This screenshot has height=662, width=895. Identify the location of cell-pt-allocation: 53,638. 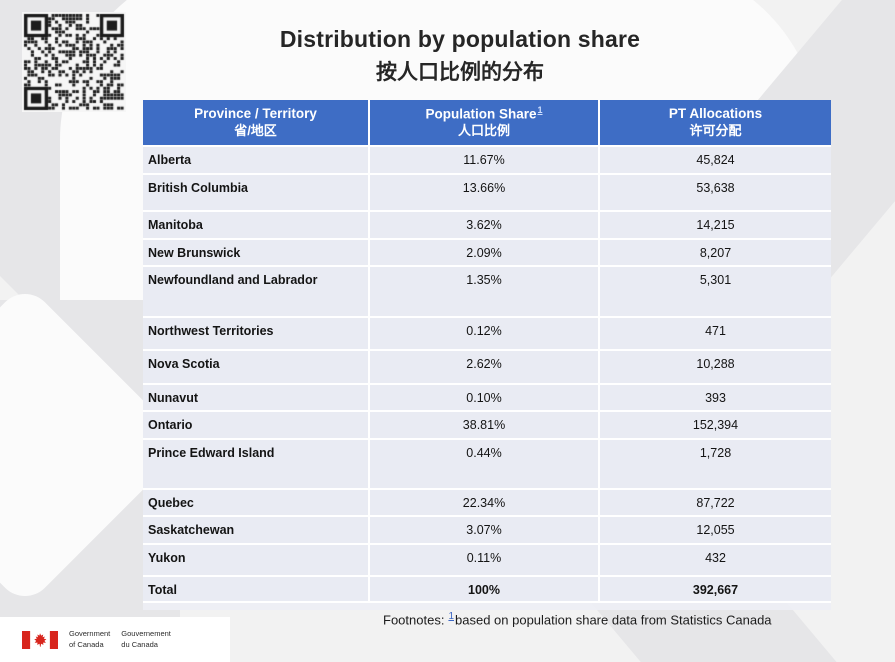
(715, 188).